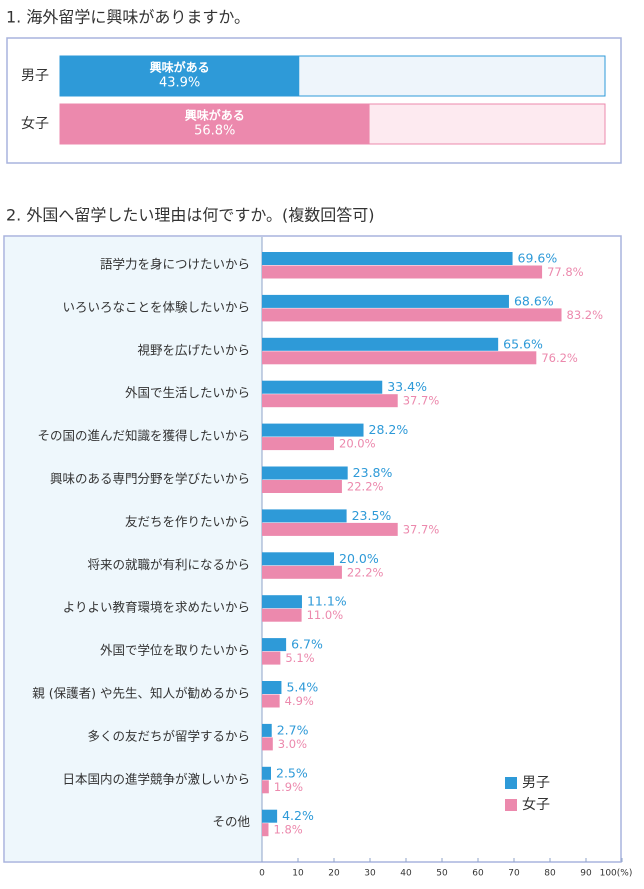 The height and width of the screenshot is (889, 644). Describe the element at coordinates (538, 258) in the screenshot. I see `value-label: 69.6%` at that location.